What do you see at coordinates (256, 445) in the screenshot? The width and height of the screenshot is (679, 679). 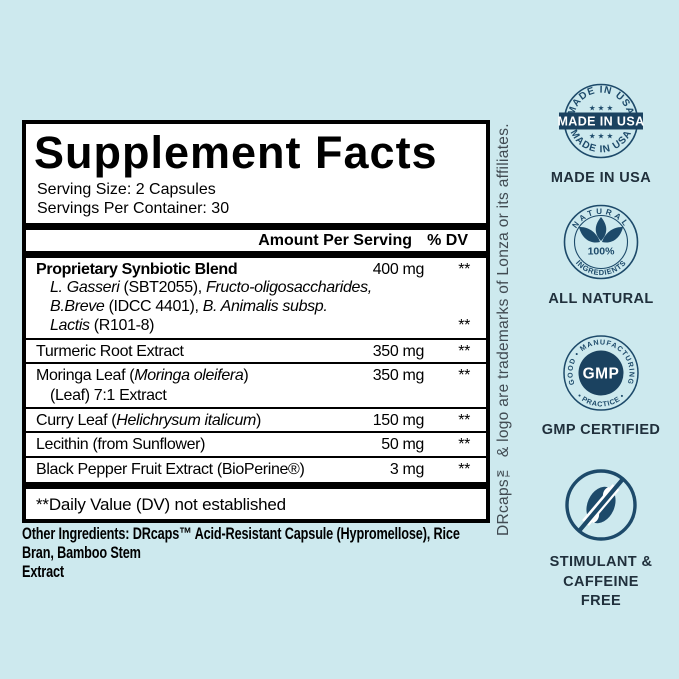 I see `ingredient-row-lecithin: Lecithin (from Sunflower) 50 mg **` at bounding box center [256, 445].